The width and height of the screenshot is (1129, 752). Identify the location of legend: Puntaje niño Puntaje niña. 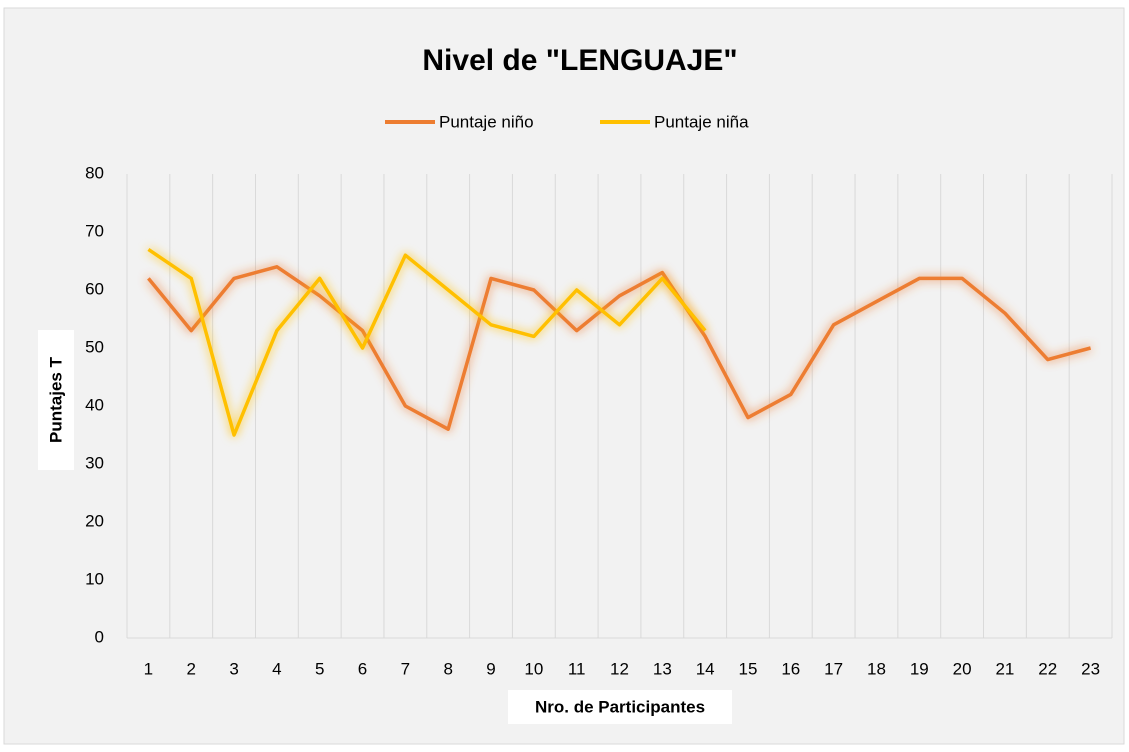
(567, 121).